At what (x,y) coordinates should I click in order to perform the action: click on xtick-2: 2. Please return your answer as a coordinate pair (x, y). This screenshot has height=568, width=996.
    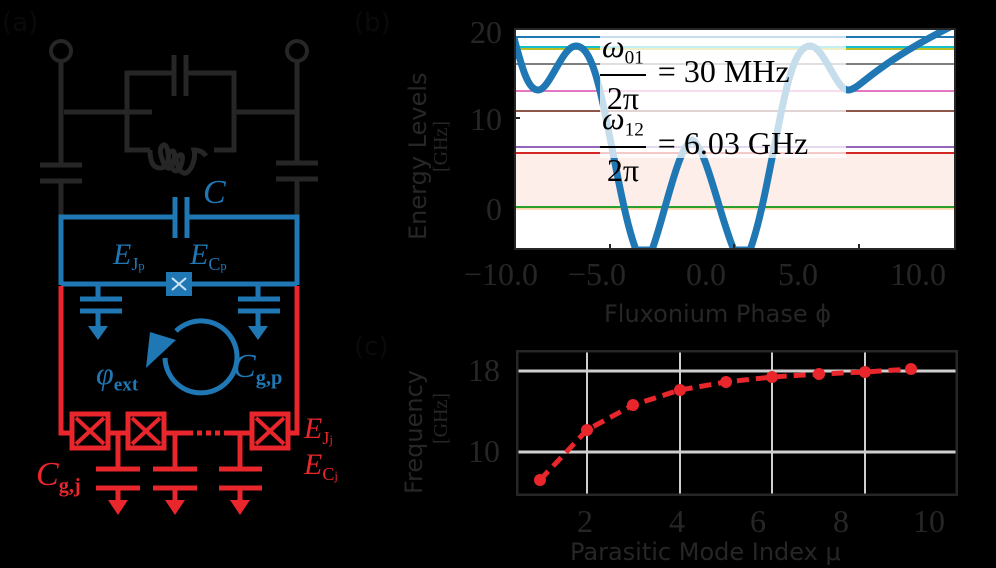
    Looking at the image, I should click on (585, 521).